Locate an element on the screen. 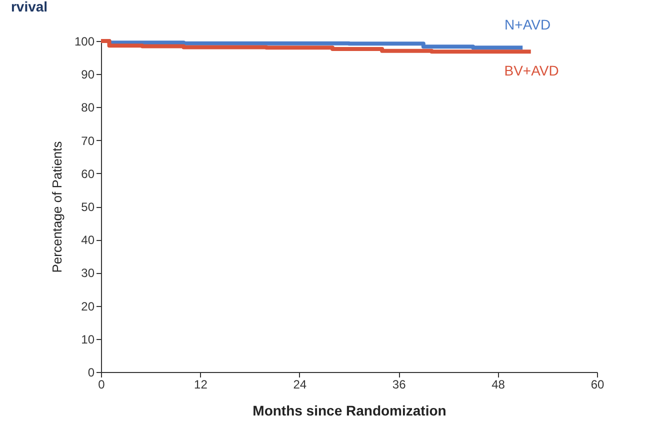 The width and height of the screenshot is (660, 438). x-tick-label: 48 is located at coordinates (499, 385).